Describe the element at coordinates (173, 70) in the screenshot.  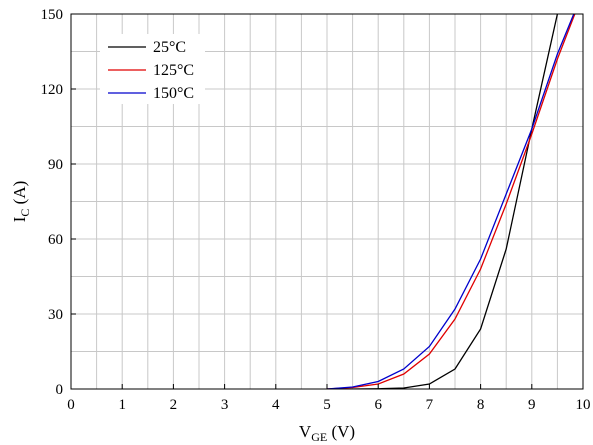
I see `legend-label: 125°C` at that location.